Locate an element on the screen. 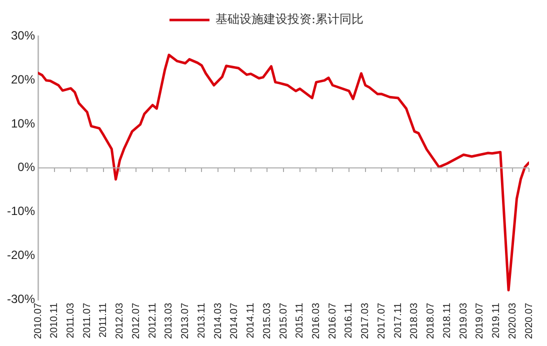  x-tick-label: 2018.03 is located at coordinates (414, 321).